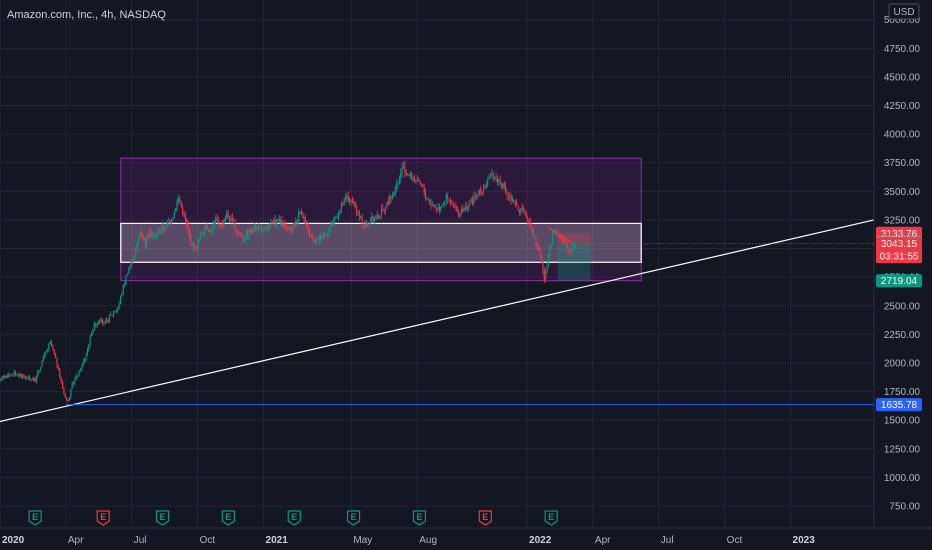 This screenshot has width=932, height=550. What do you see at coordinates (902, 306) in the screenshot?
I see `y-tick-label: 2500.00` at bounding box center [902, 306].